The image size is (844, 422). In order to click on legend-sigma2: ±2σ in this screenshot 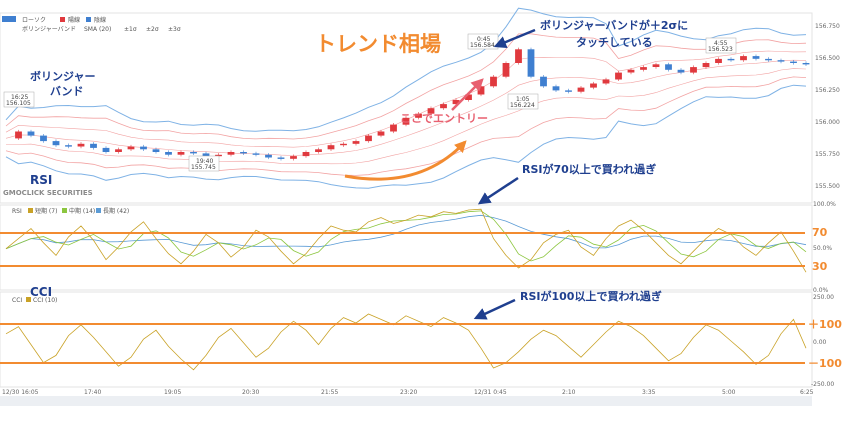, I will do `click(152, 29)`.